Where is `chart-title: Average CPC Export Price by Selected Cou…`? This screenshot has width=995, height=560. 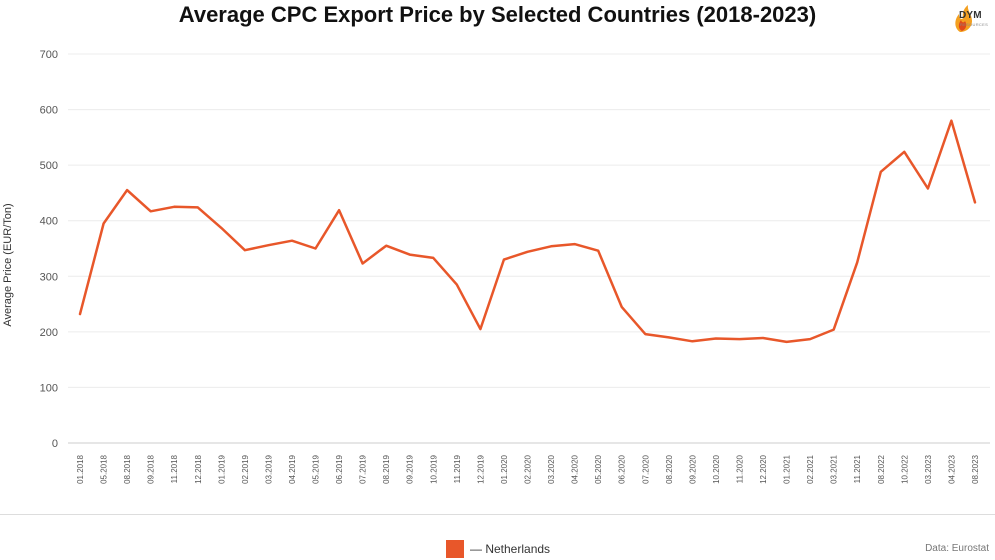 chart-title: Average CPC Export Price by Selected Cou… is located at coordinates (497, 14).